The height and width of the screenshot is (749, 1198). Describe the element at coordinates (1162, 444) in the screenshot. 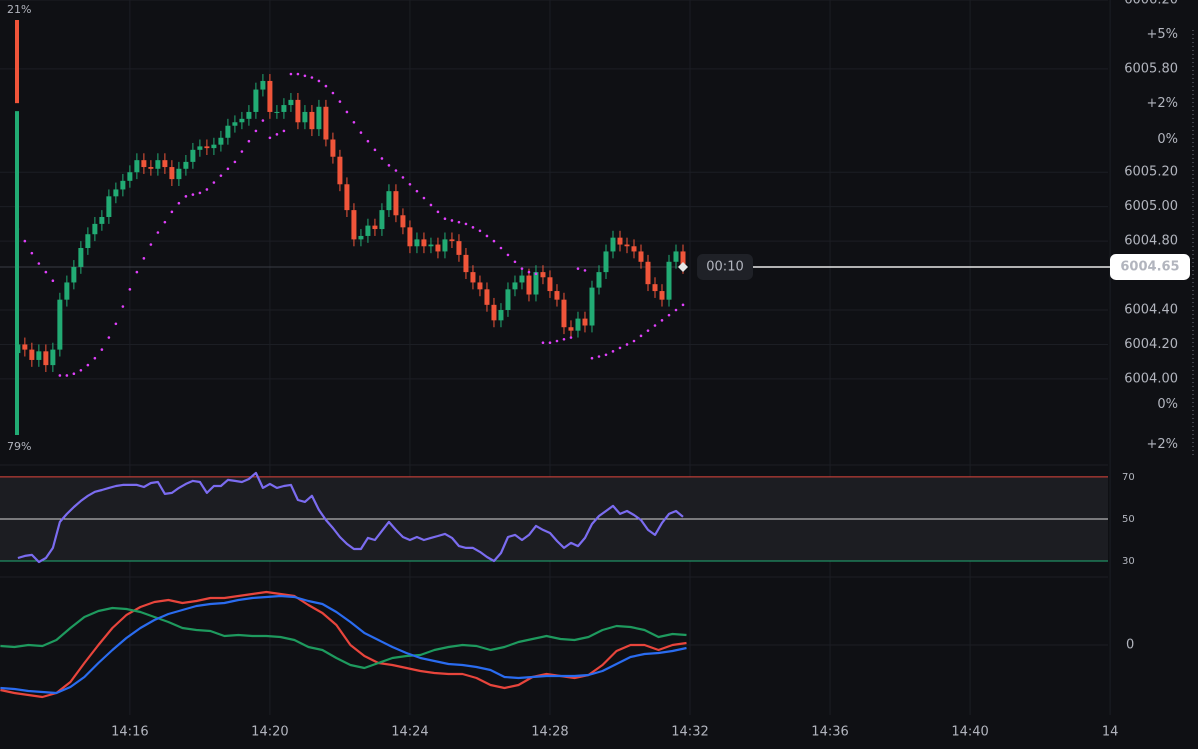

I see `percent-label: +2%` at that location.